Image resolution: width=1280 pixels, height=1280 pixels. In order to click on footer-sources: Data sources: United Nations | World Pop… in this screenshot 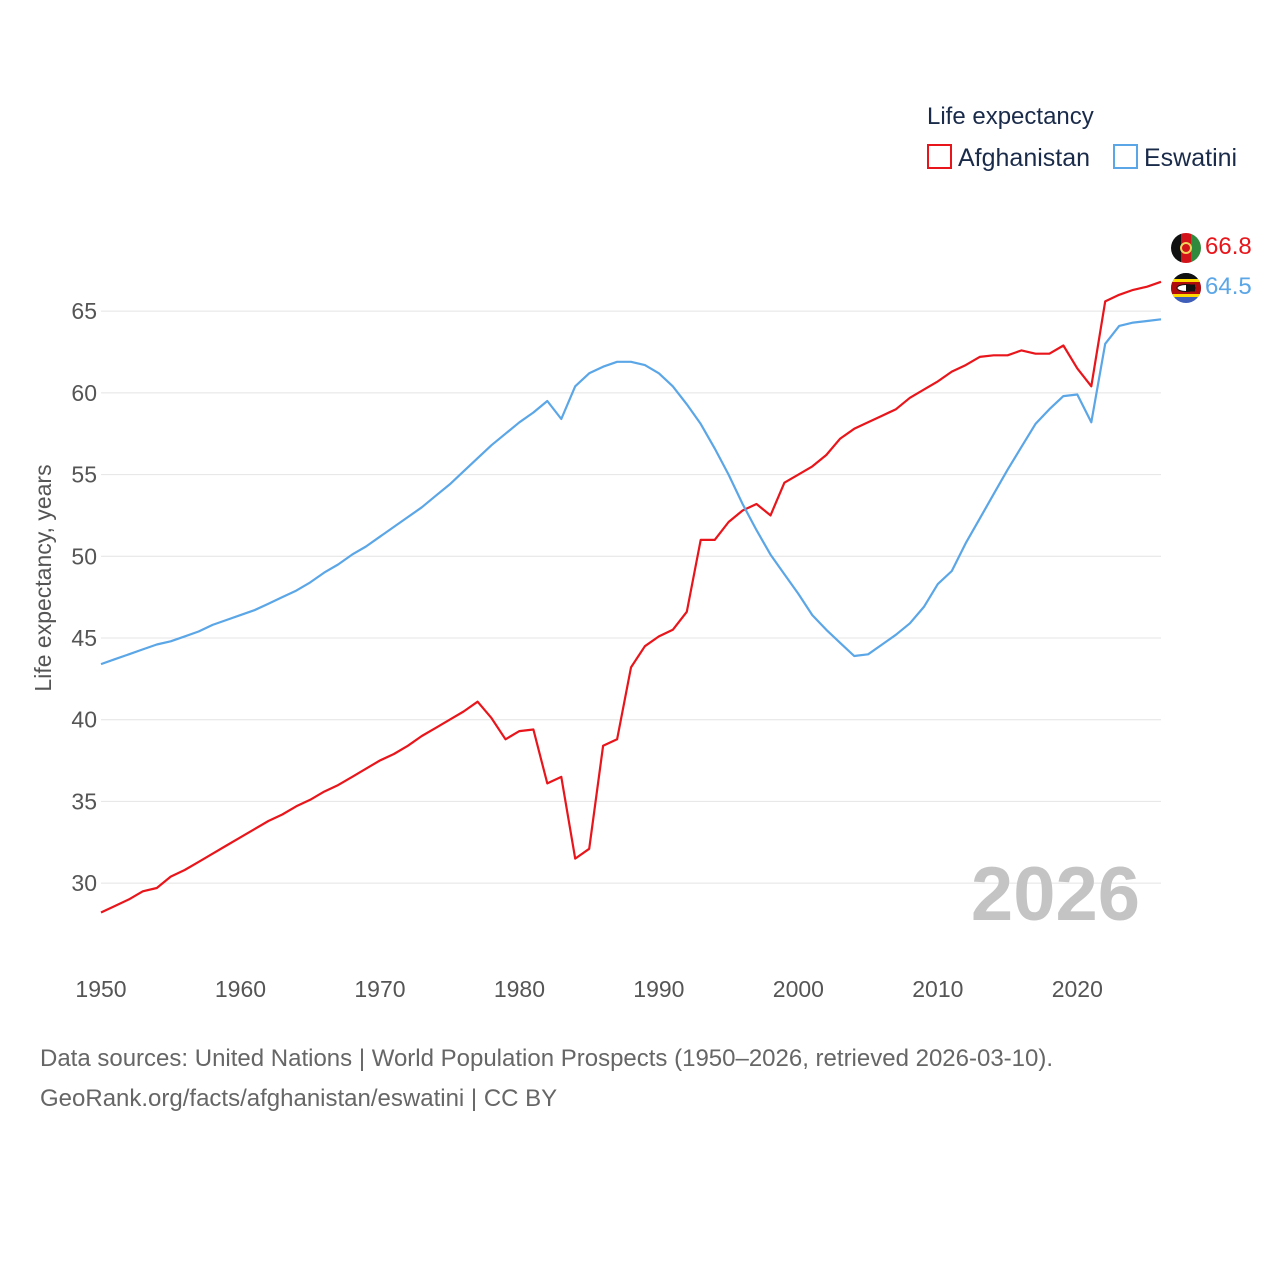, I will do `click(547, 1058)`.